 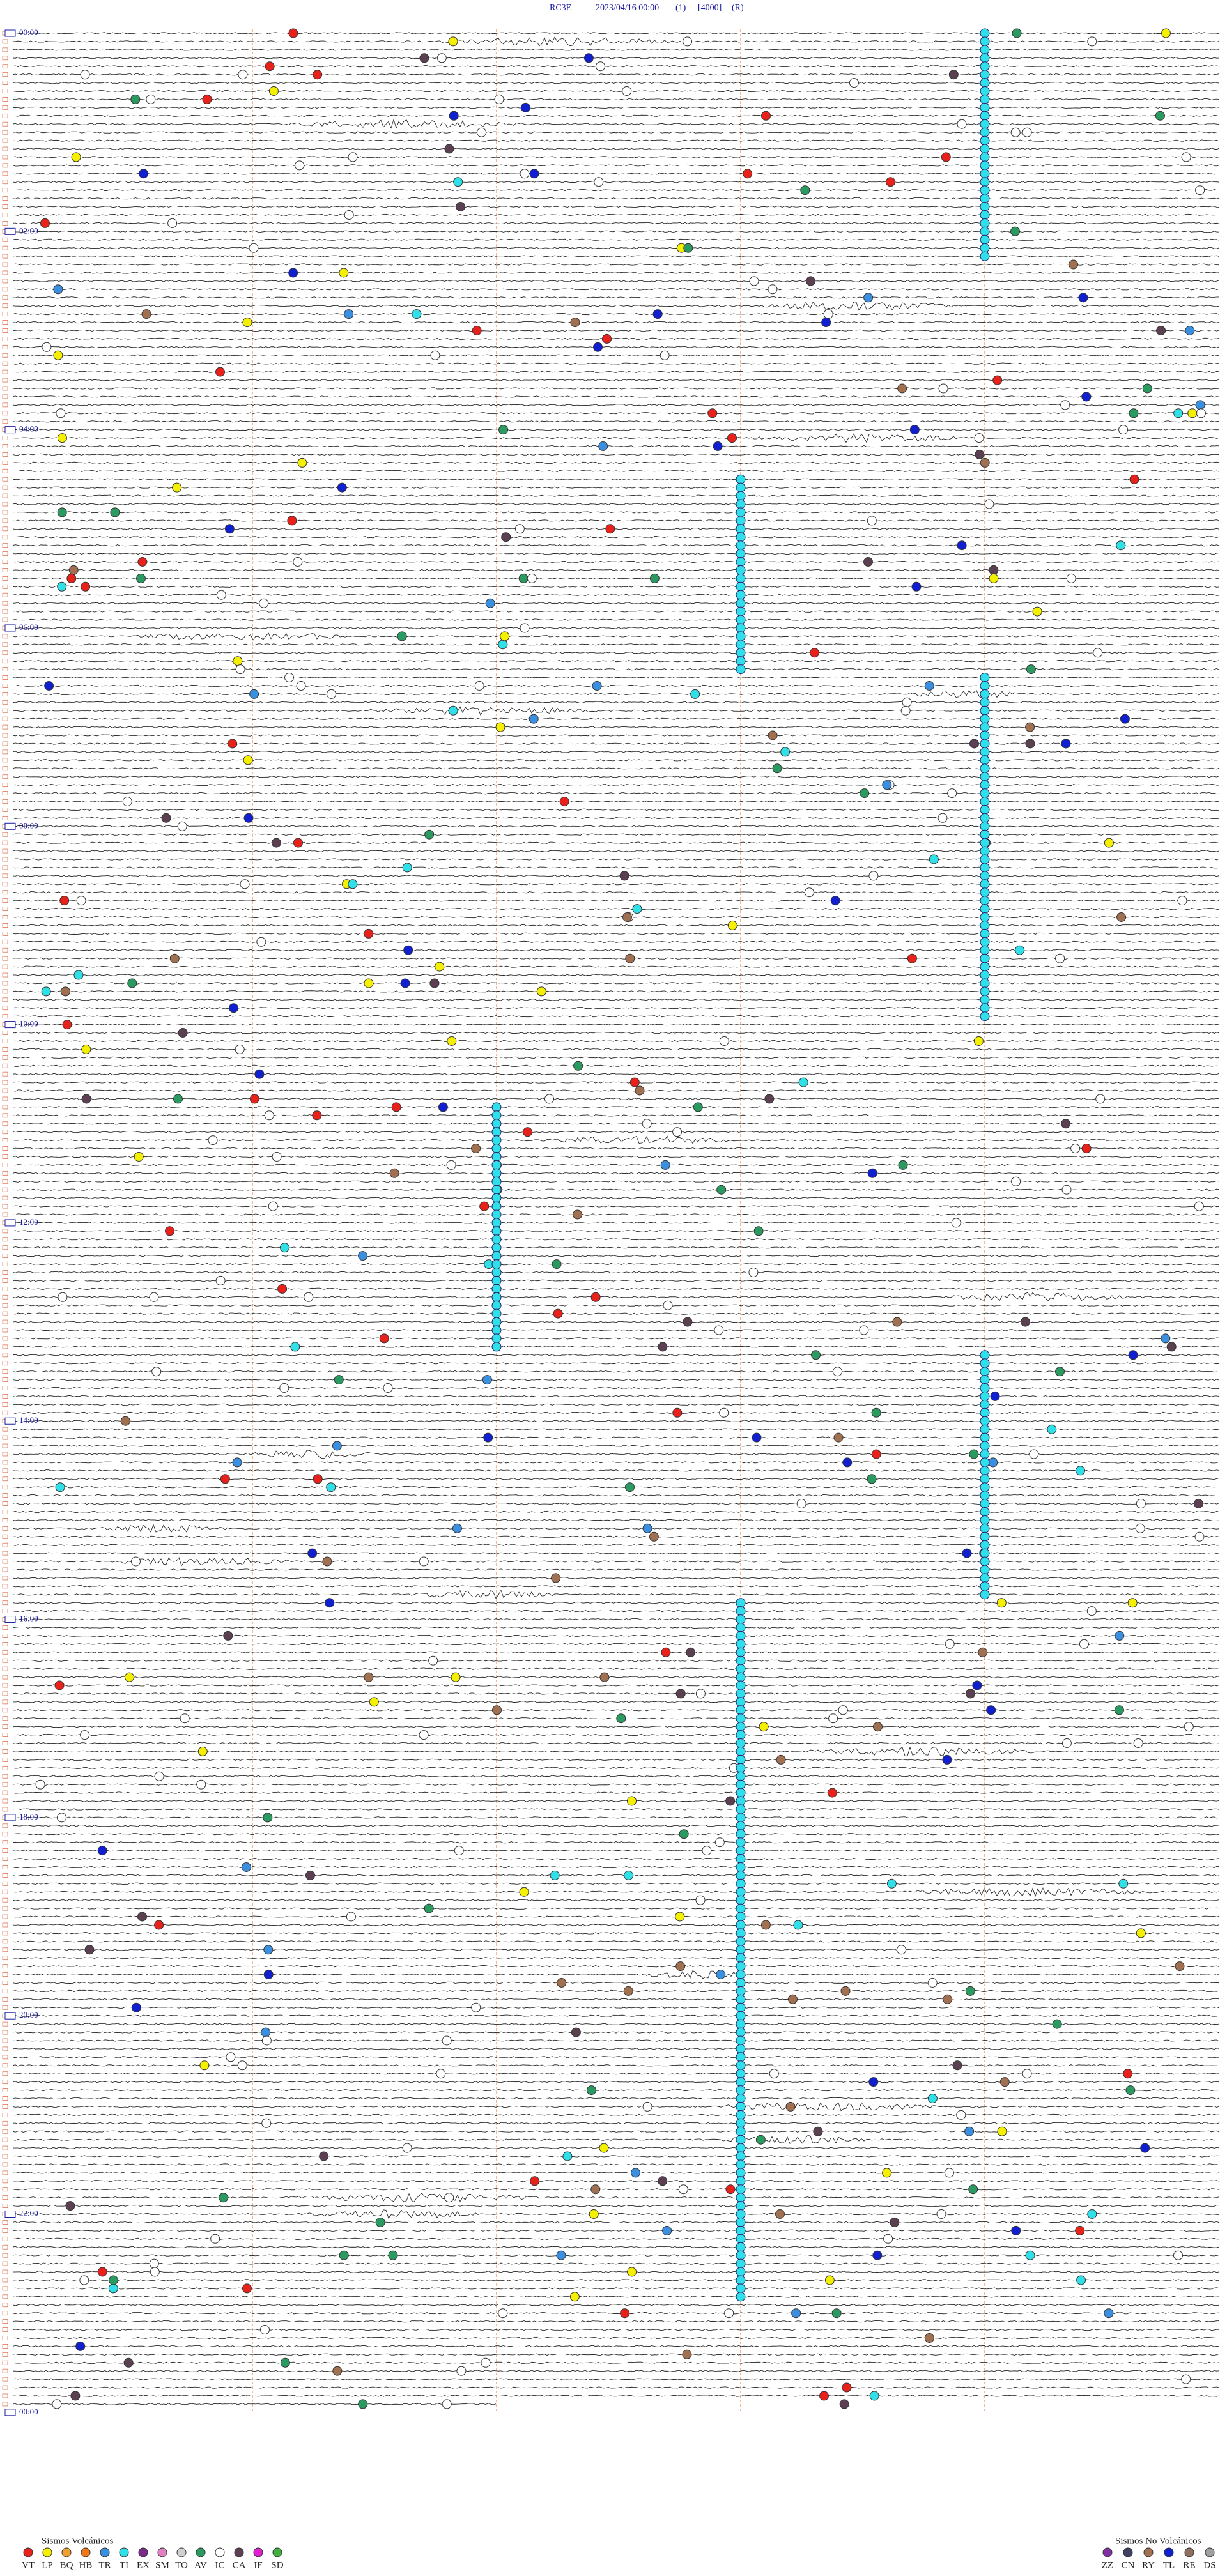 What do you see at coordinates (220, 2565) in the screenshot?
I see `legend-code: IC` at bounding box center [220, 2565].